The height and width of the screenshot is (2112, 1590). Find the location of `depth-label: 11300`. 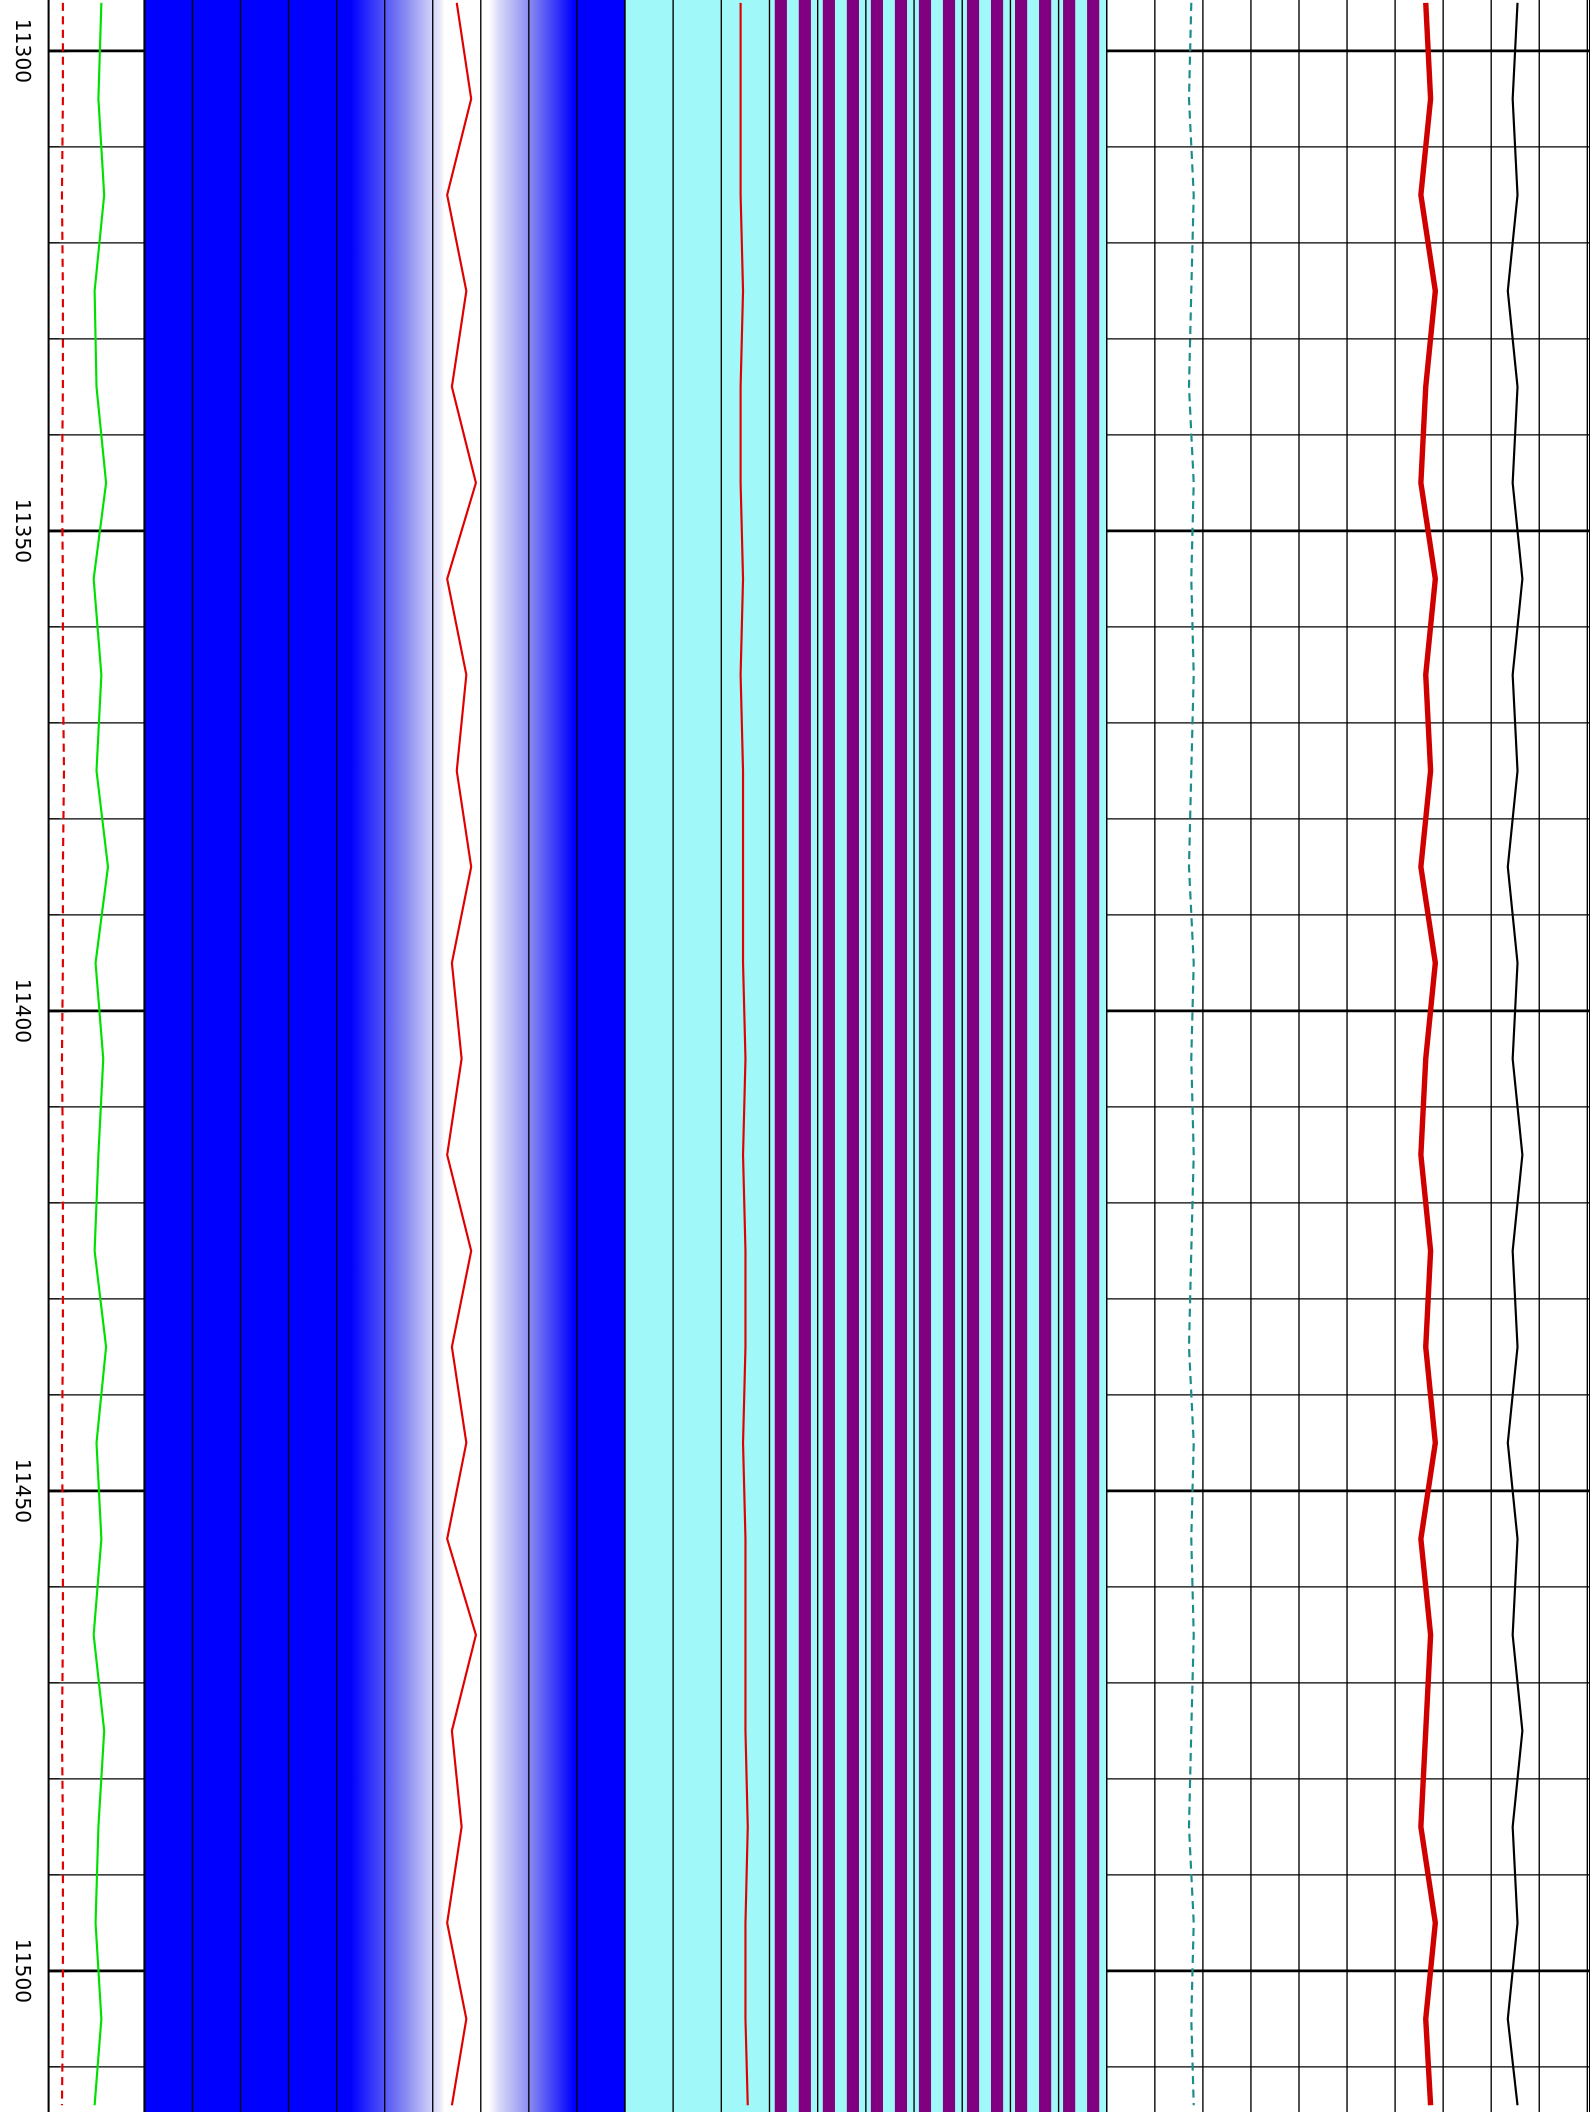

depth-label: 11300 is located at coordinates (23, 51).